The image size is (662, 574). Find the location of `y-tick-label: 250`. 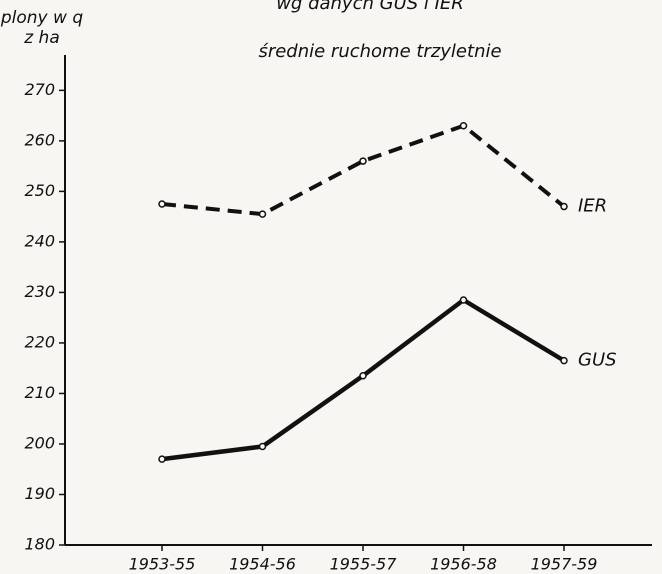

y-tick-label: 250 is located at coordinates (39, 190).